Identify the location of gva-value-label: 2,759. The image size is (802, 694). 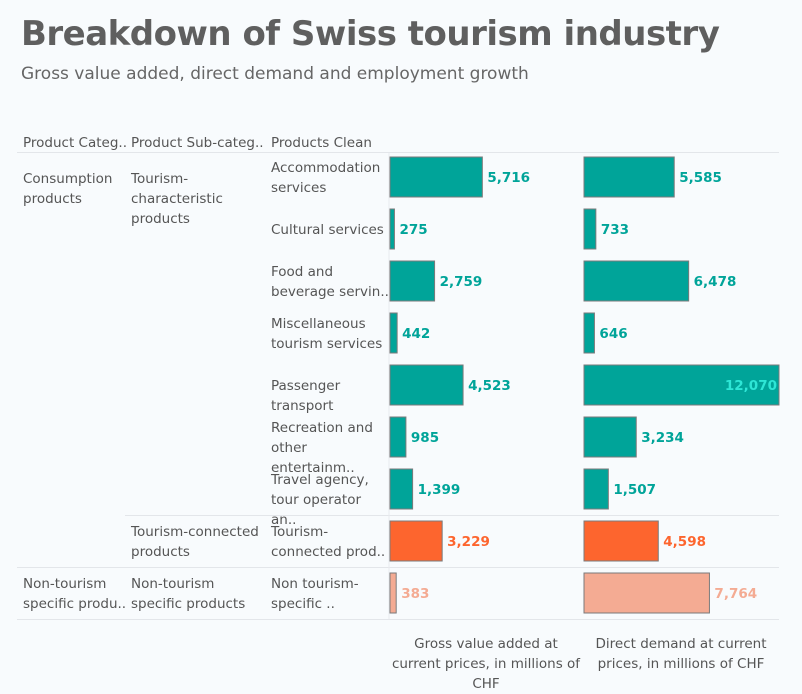
(461, 282).